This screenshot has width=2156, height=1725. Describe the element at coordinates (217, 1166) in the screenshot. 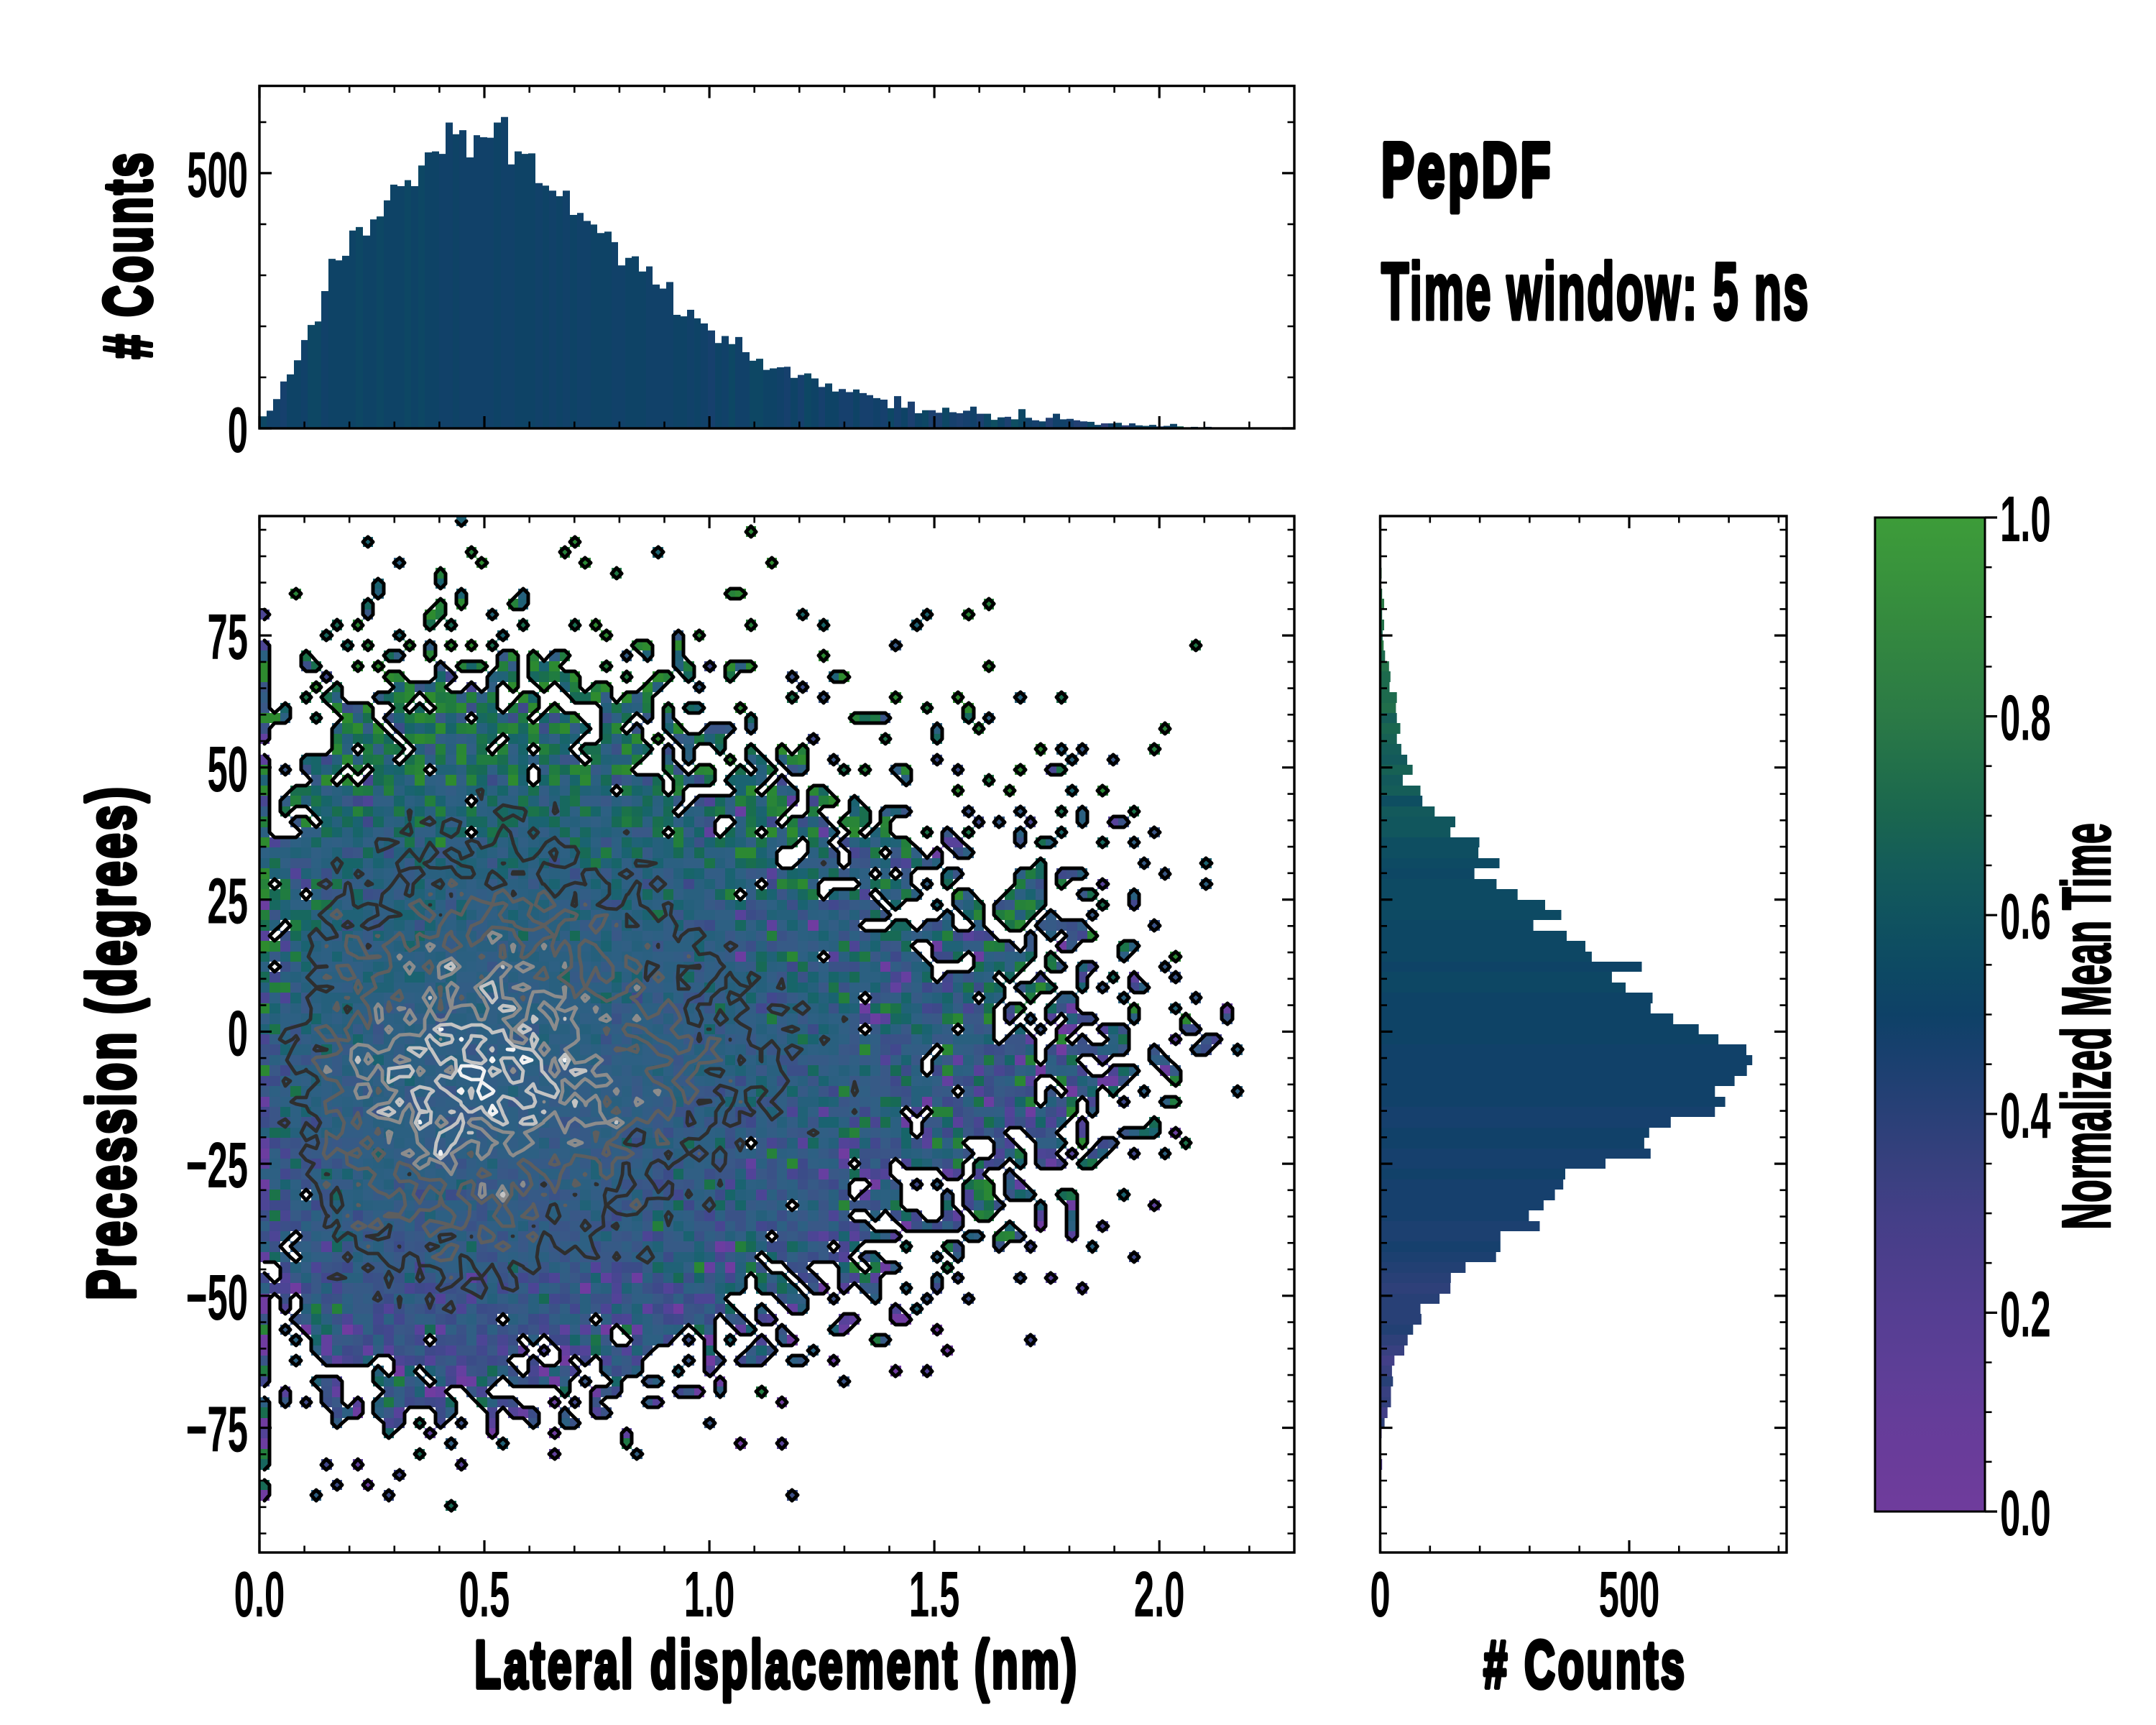

I see `svg-text: −25` at that location.